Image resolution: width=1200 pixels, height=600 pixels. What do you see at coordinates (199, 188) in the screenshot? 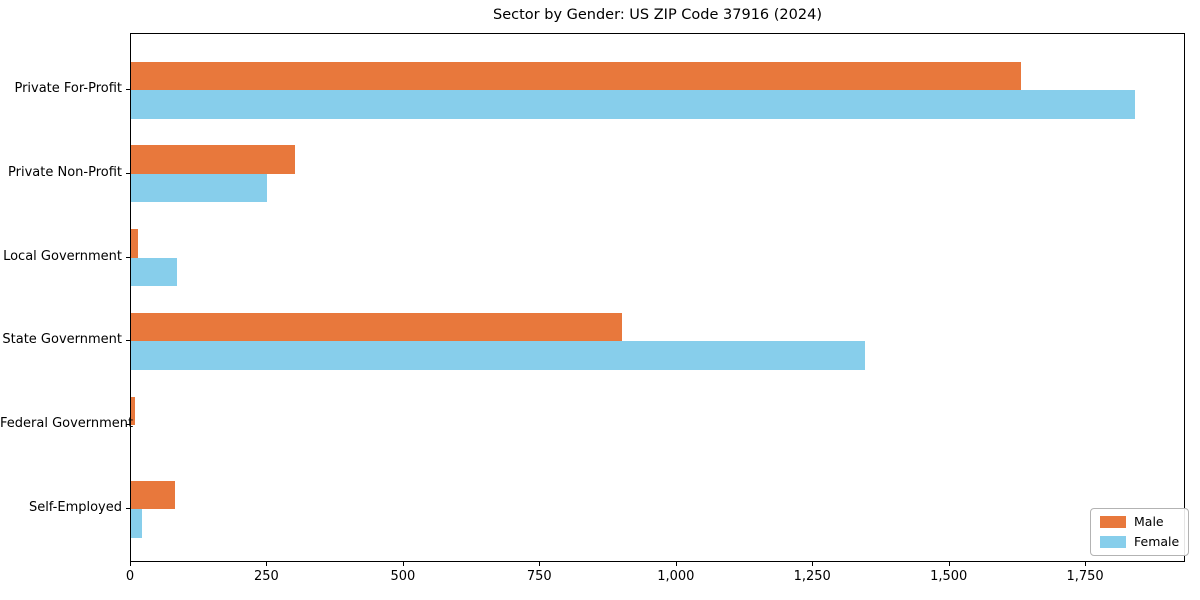
I see `bar-female-private-non-profit` at bounding box center [199, 188].